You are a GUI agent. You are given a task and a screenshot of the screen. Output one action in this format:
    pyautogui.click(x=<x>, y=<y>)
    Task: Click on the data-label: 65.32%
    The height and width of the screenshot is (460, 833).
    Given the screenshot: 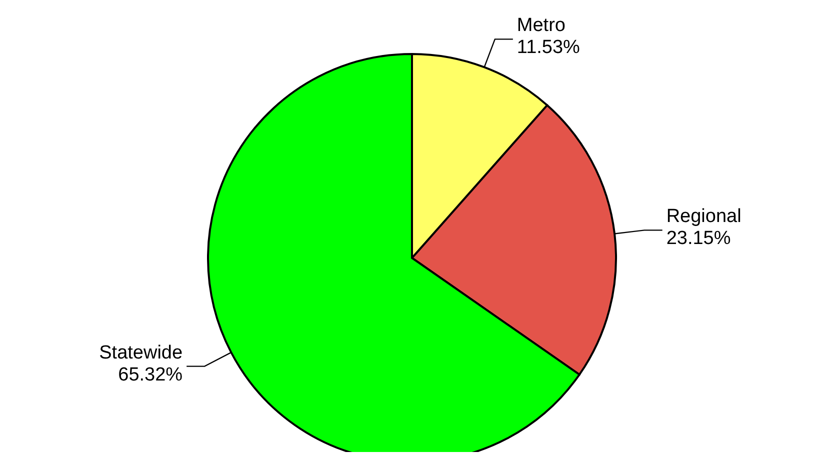 What is the action you would take?
    pyautogui.click(x=150, y=375)
    